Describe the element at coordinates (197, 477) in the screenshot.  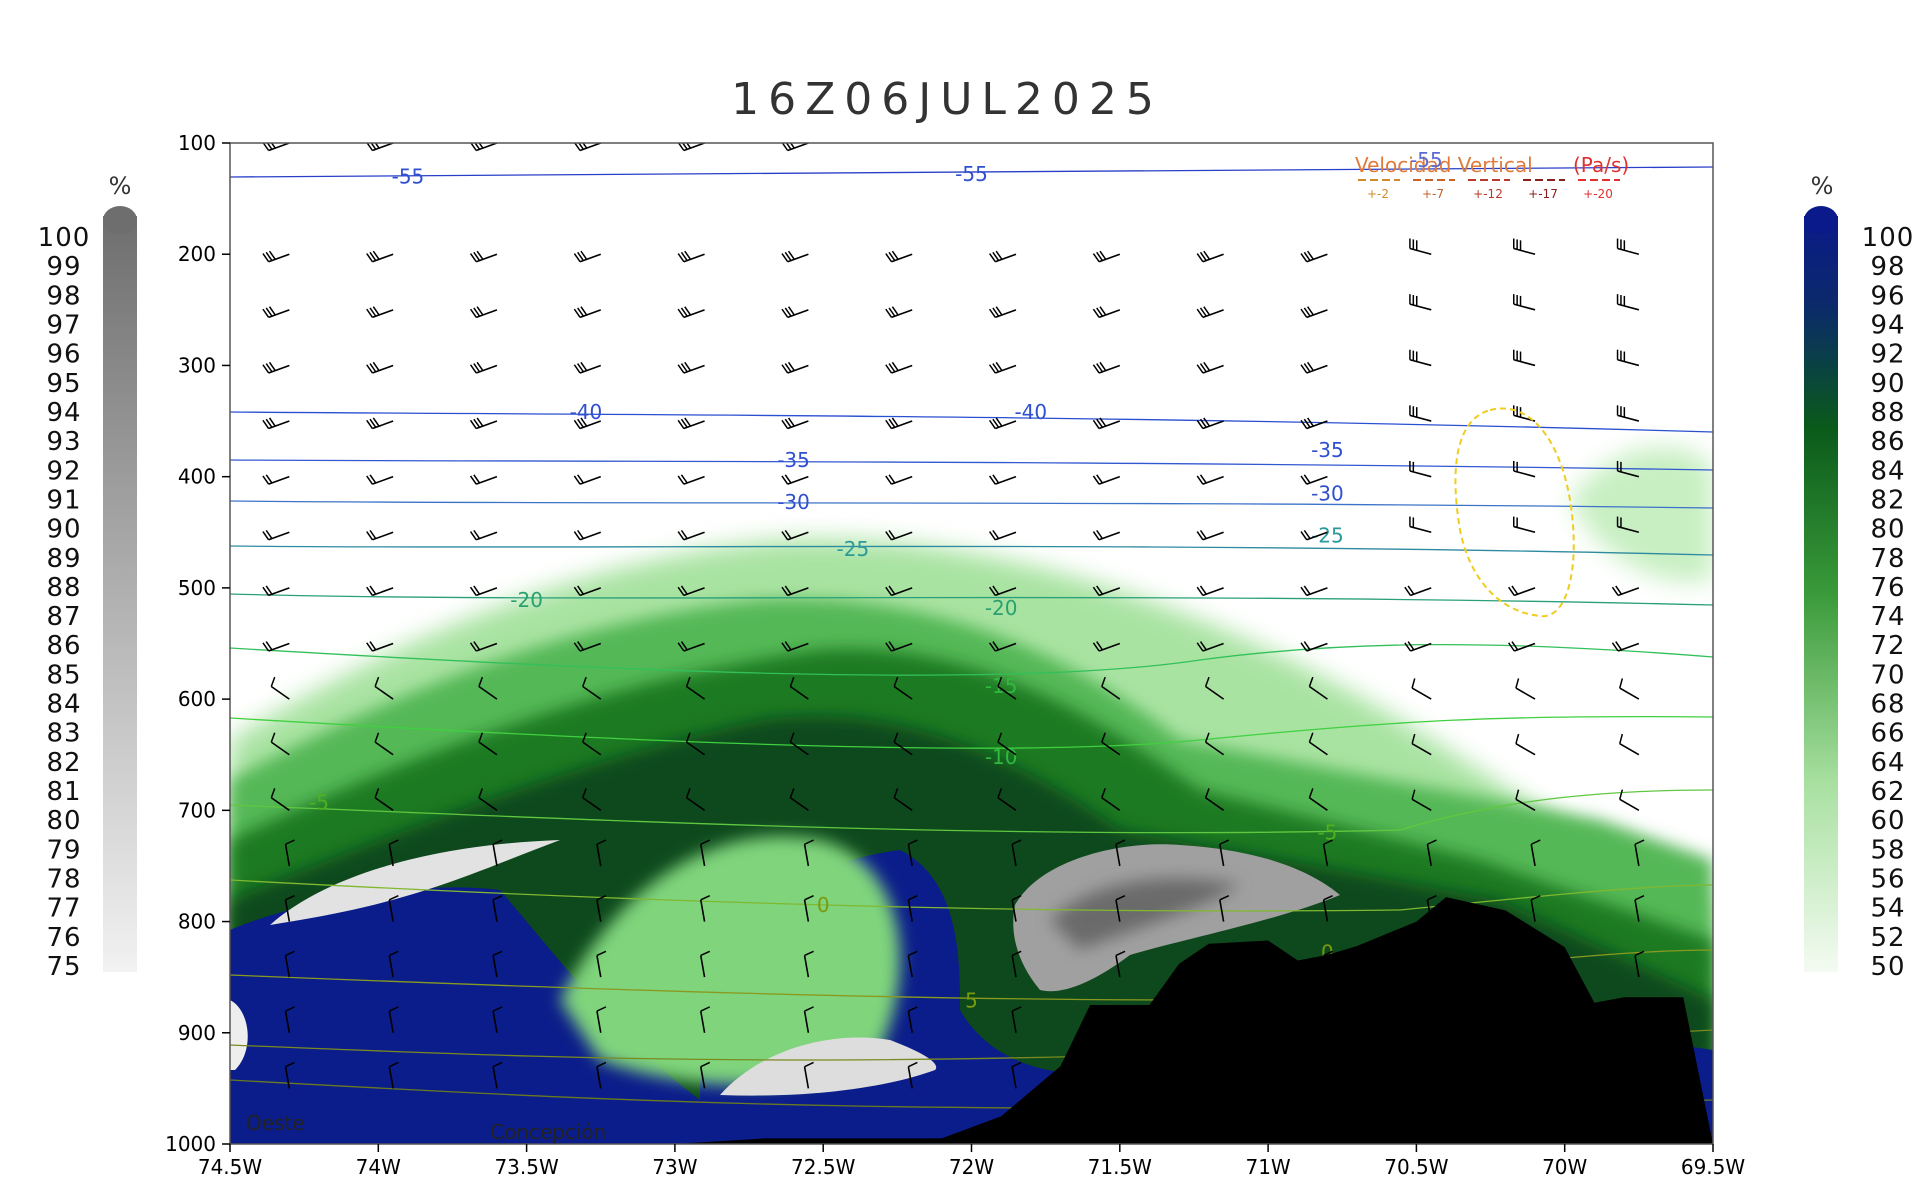
I see `y-tick-label: 400` at that location.